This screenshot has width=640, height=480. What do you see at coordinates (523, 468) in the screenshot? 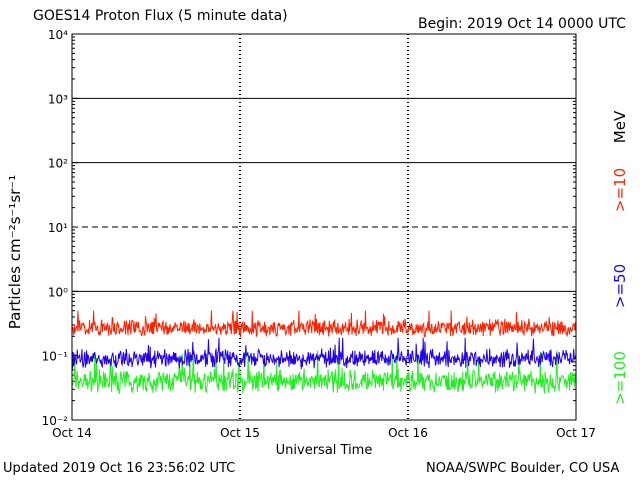
I see `data-source: NOAA/SWPC Boulder, CO USA` at bounding box center [523, 468].